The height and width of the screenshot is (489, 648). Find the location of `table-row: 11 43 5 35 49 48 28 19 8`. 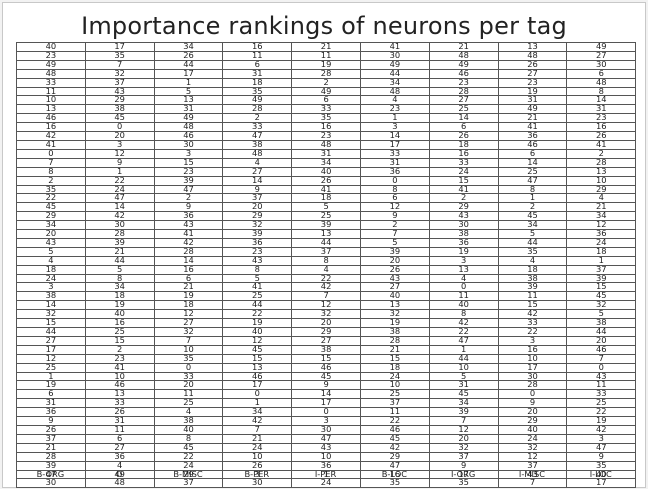

table-row: 11 43 5 35 49 48 28 19 8 is located at coordinates (326, 91).